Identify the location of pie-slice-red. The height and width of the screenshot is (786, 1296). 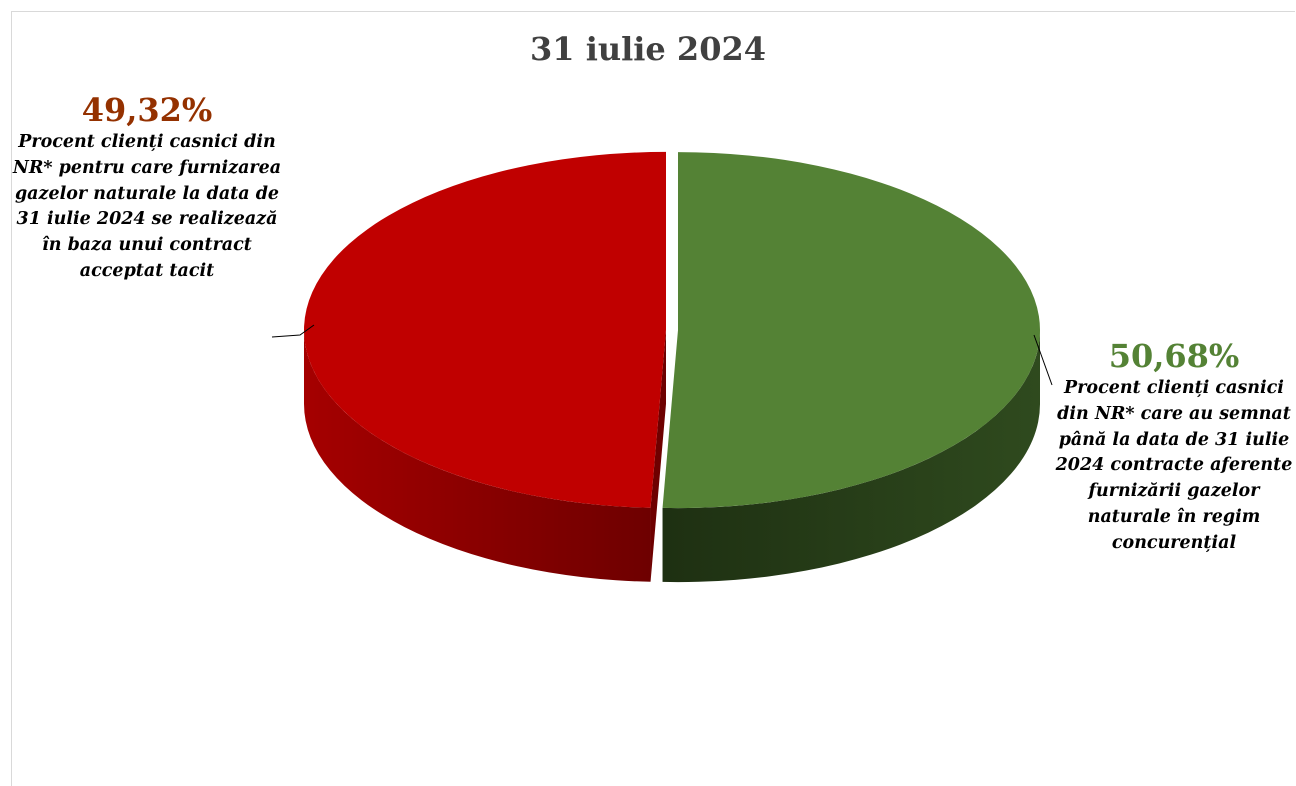
(485, 329).